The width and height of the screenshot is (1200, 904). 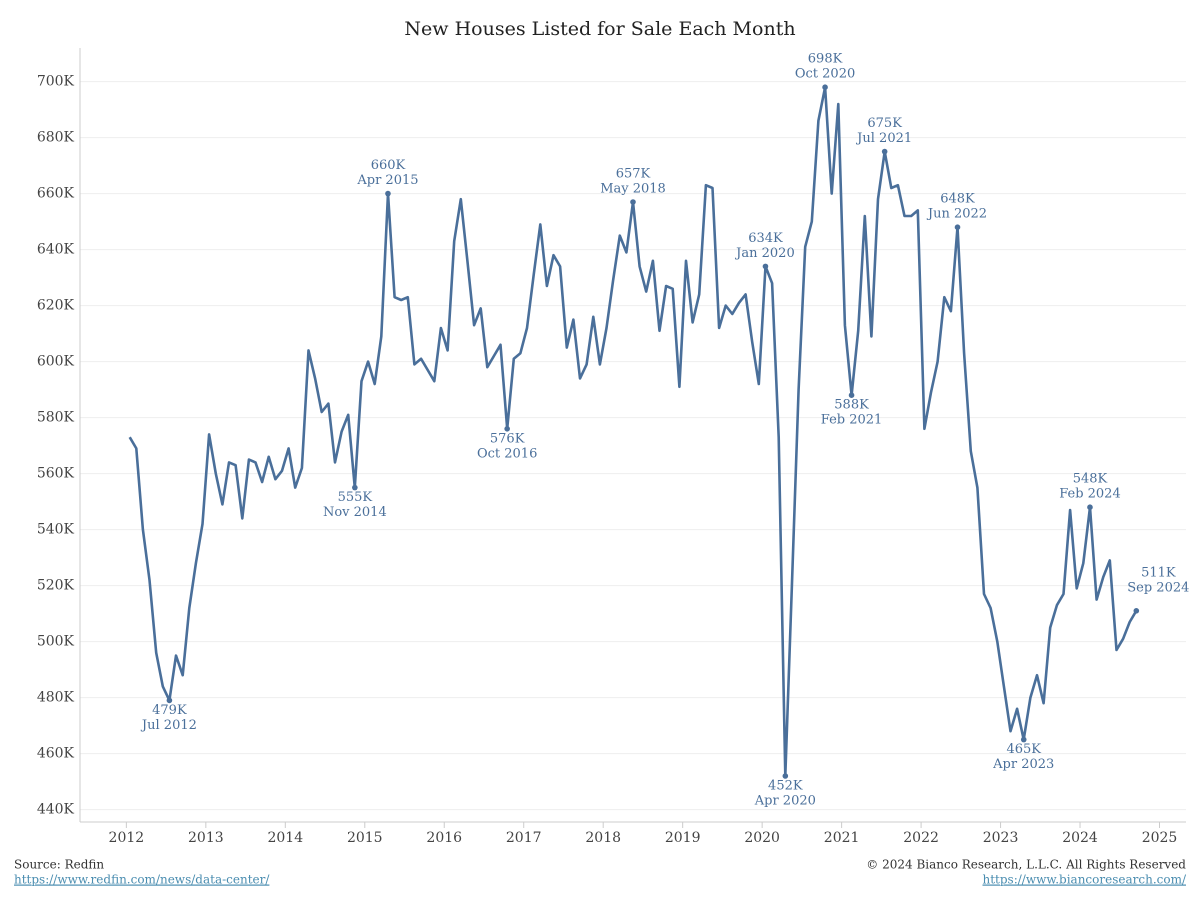 I want to click on annotation-date: Apr 2023, so click(x=1023, y=764).